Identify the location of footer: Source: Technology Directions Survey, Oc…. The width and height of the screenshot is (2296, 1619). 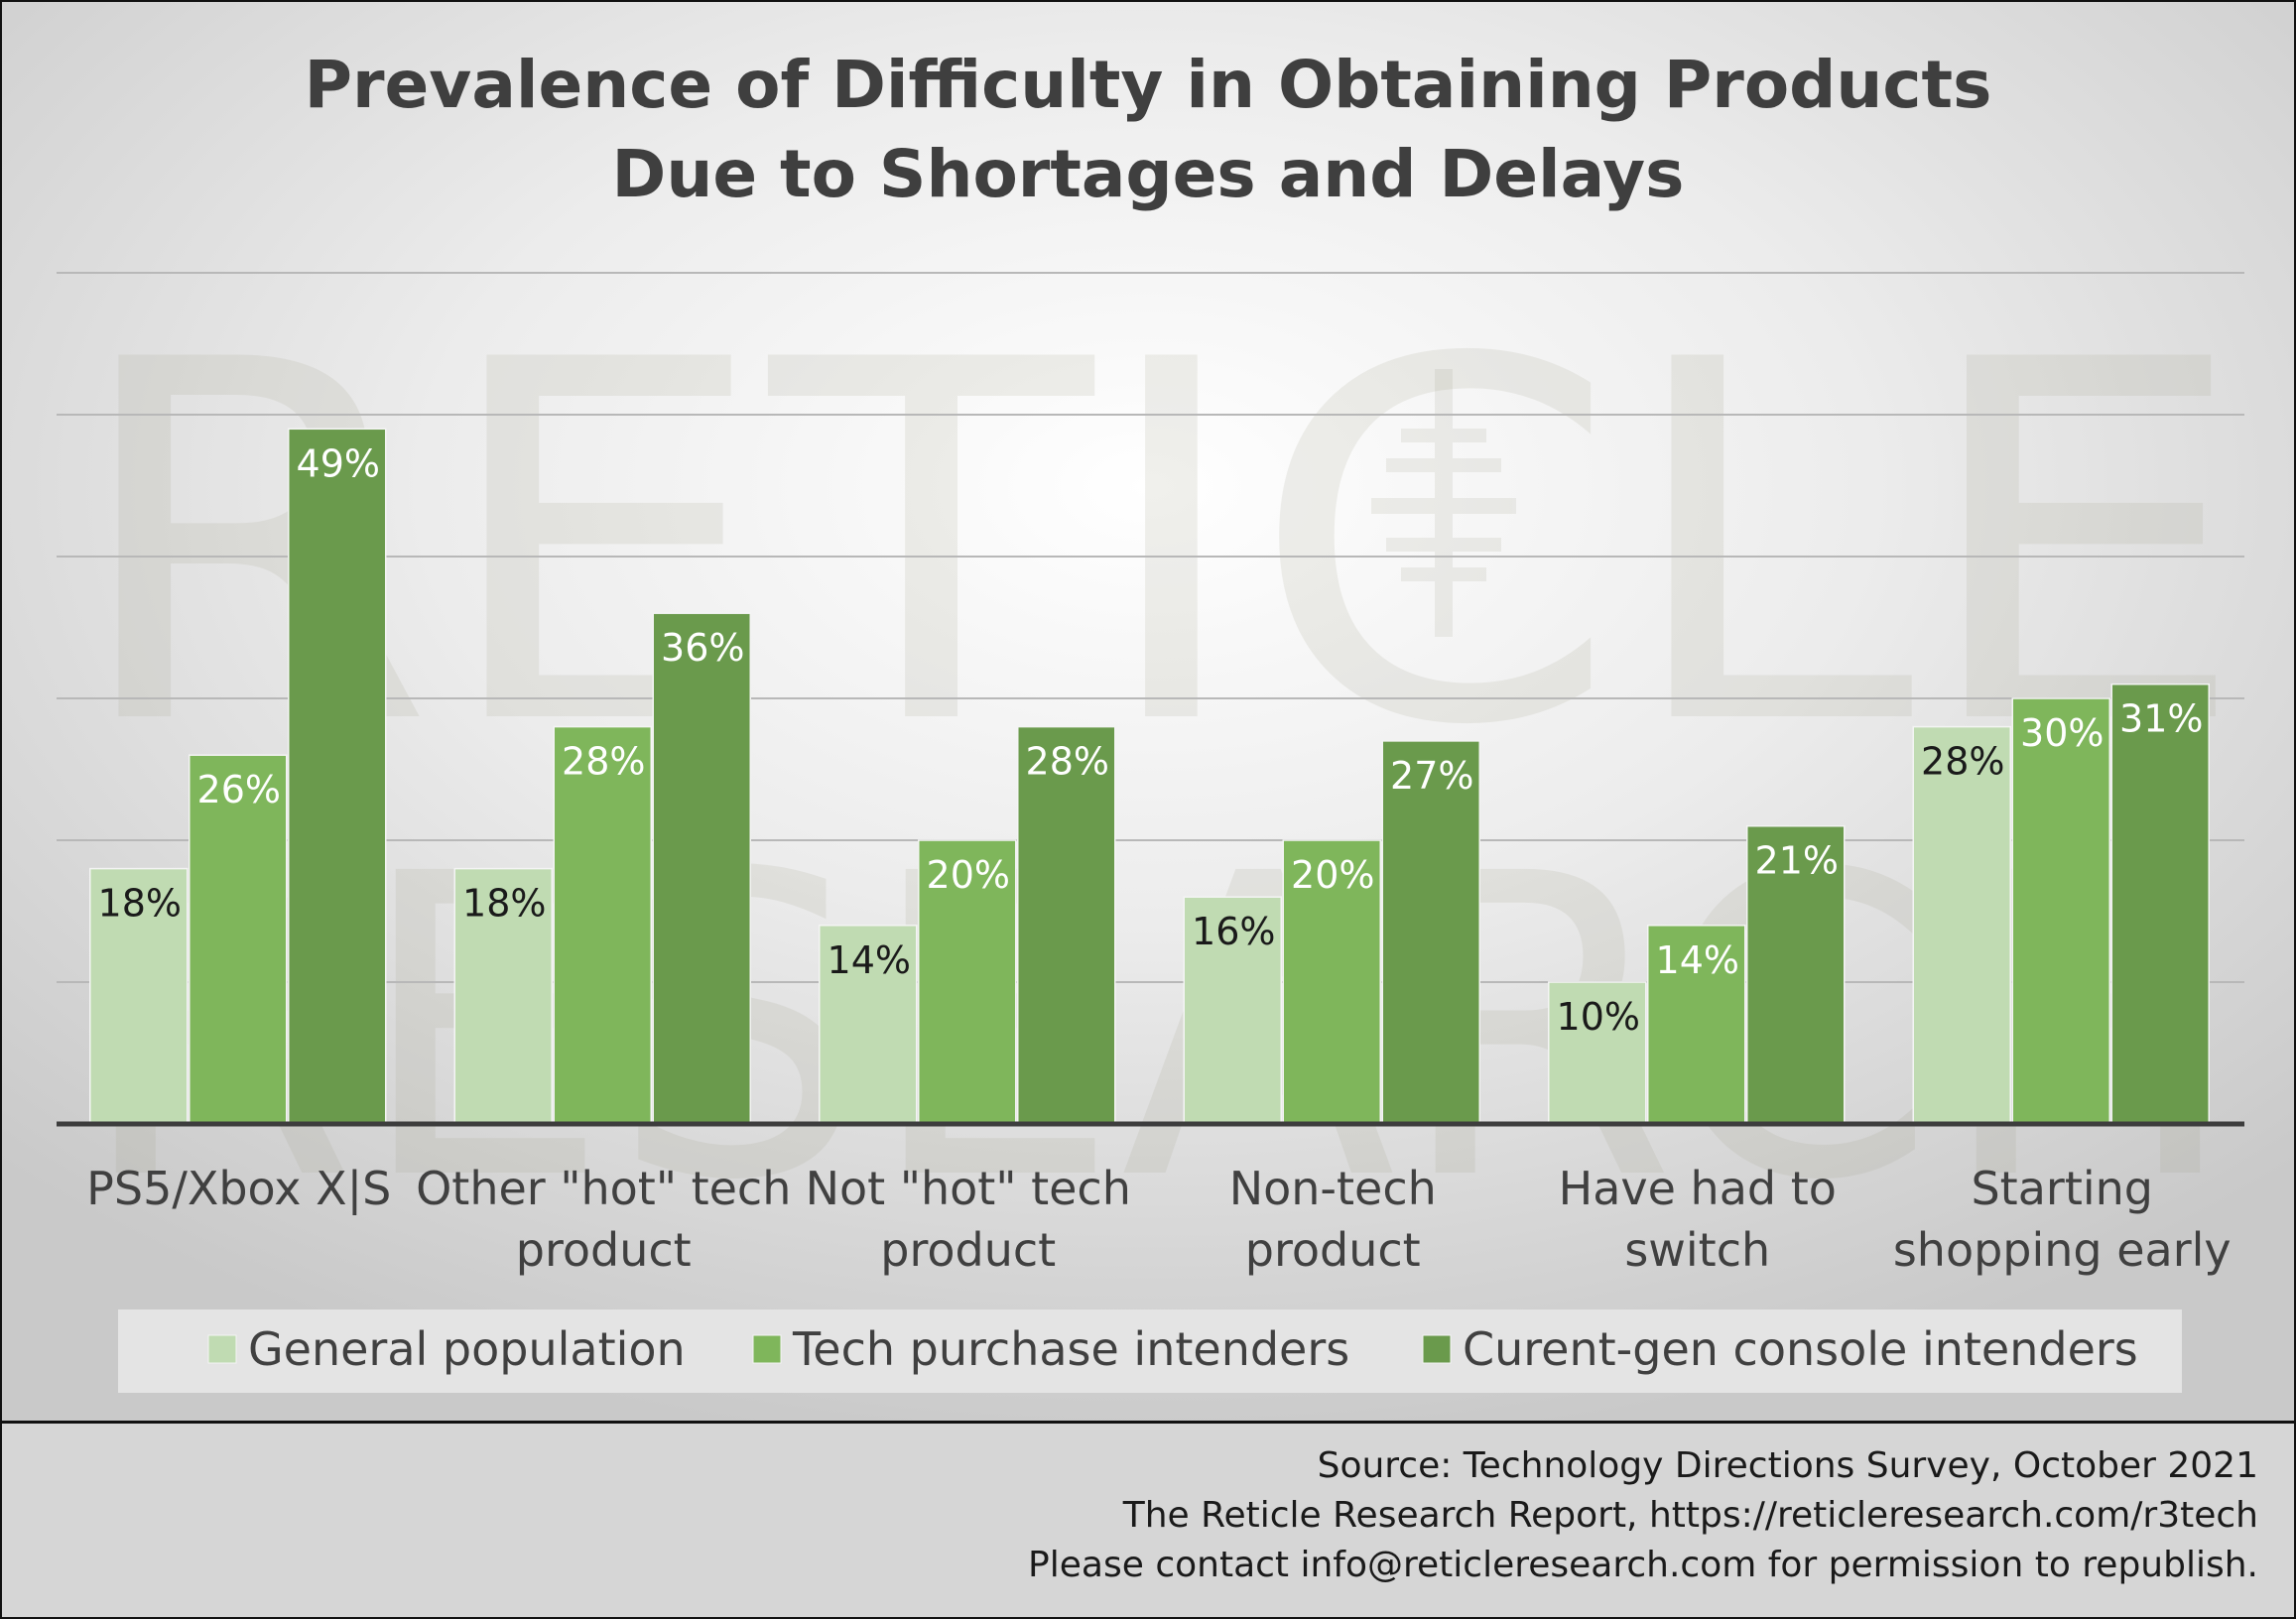
(1148, 1519).